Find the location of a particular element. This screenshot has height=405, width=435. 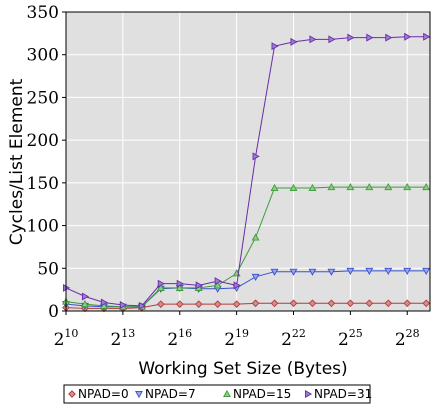

x-tick-label: 219 is located at coordinates (236, 338).